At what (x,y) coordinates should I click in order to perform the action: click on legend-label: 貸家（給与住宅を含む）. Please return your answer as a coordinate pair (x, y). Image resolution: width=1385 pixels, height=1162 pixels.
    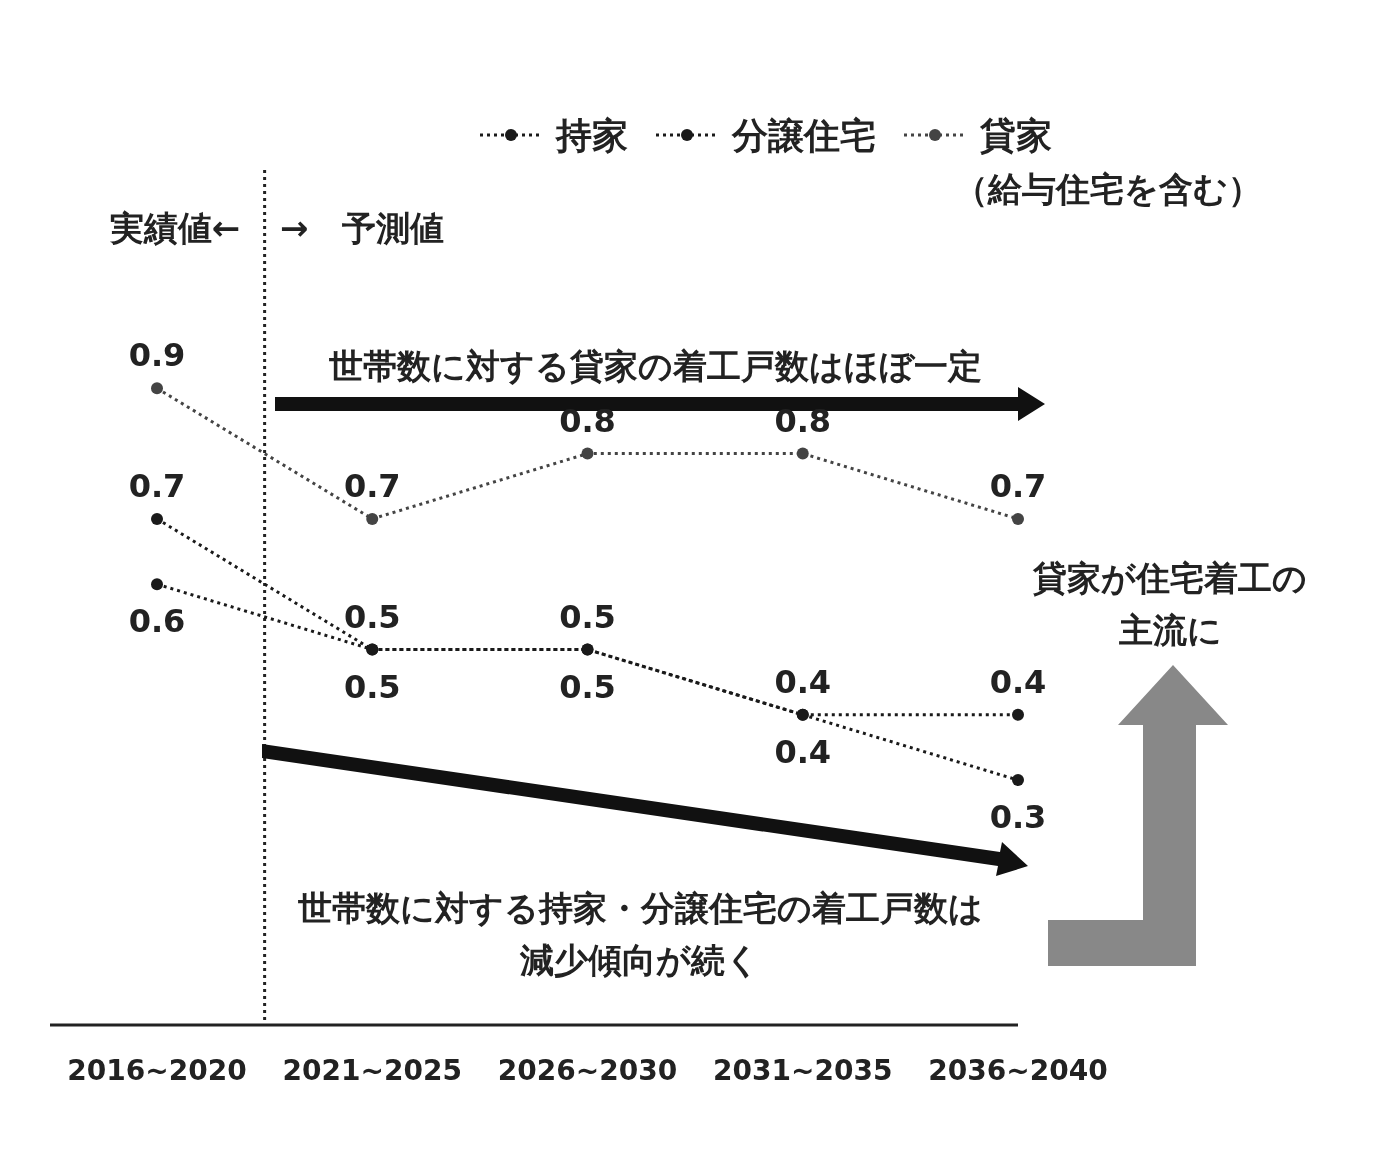
    Looking at the image, I should click on (1108, 162).